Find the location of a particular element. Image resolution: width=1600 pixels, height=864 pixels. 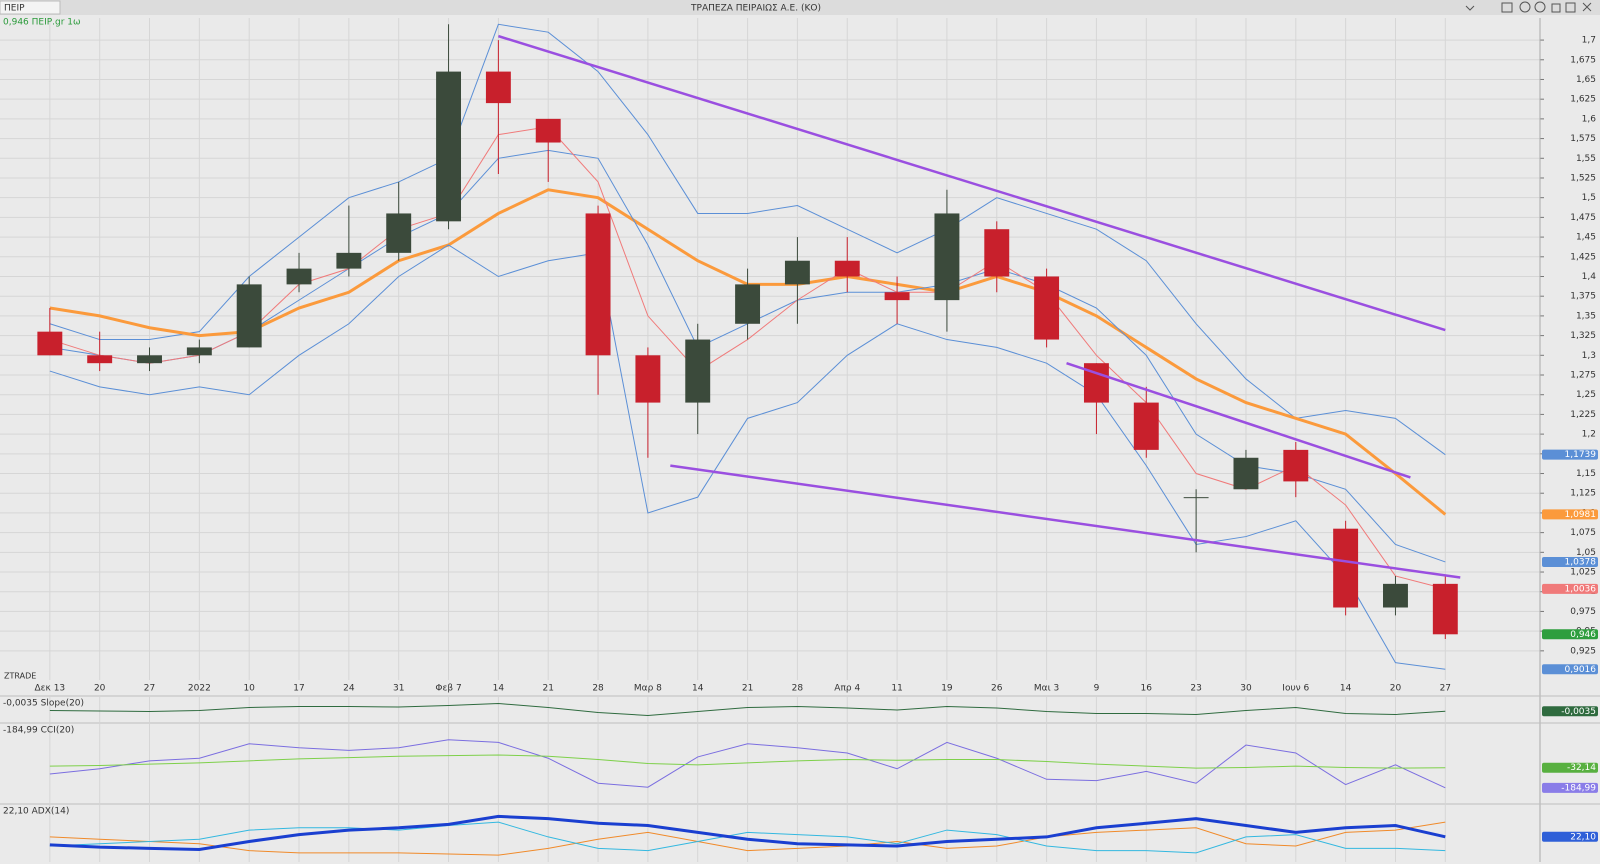

panel-legend: 22,10 ADX(14) is located at coordinates (36, 812).